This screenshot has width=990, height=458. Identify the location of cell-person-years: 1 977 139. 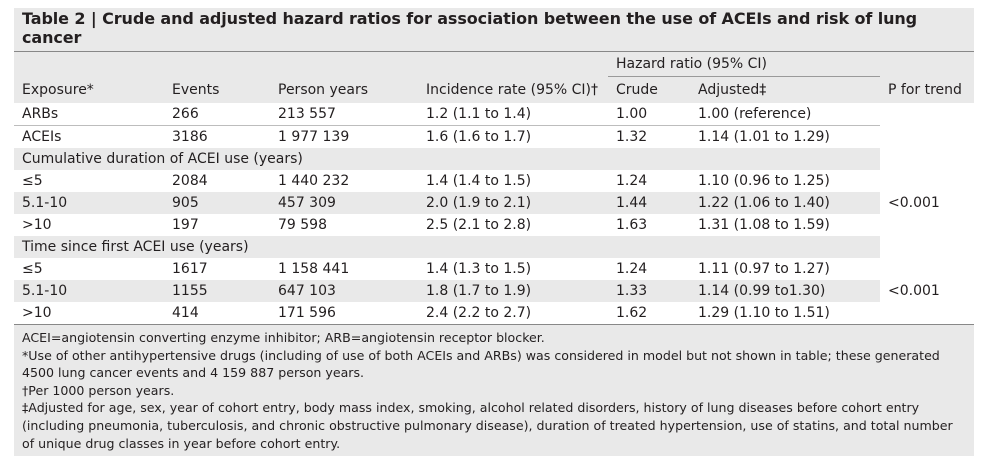
(314, 137).